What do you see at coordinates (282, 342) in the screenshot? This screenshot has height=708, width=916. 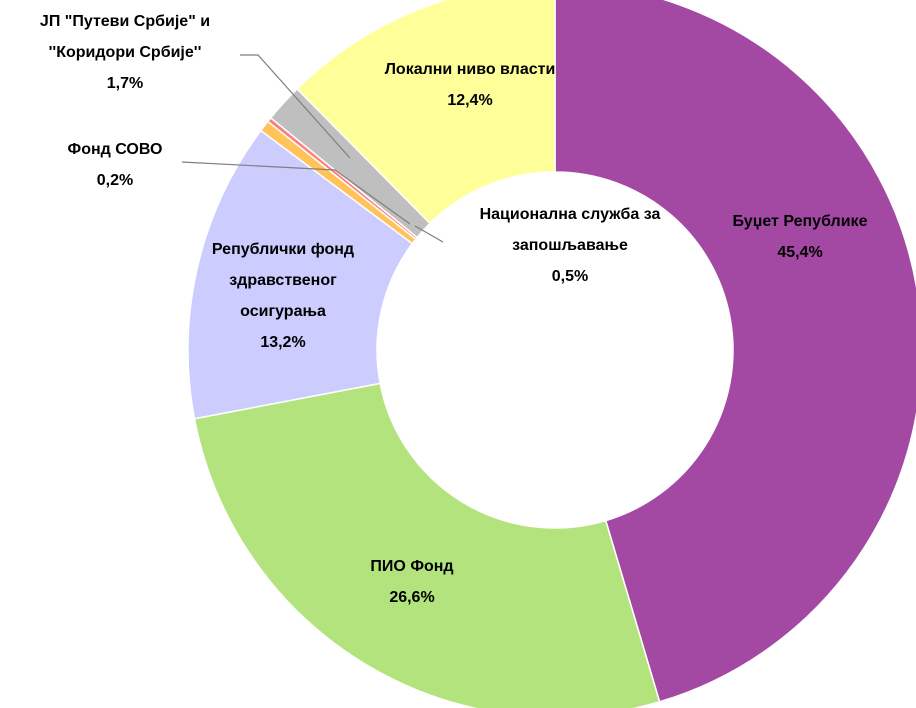 I see `data-label-value: 13,2%` at bounding box center [282, 342].